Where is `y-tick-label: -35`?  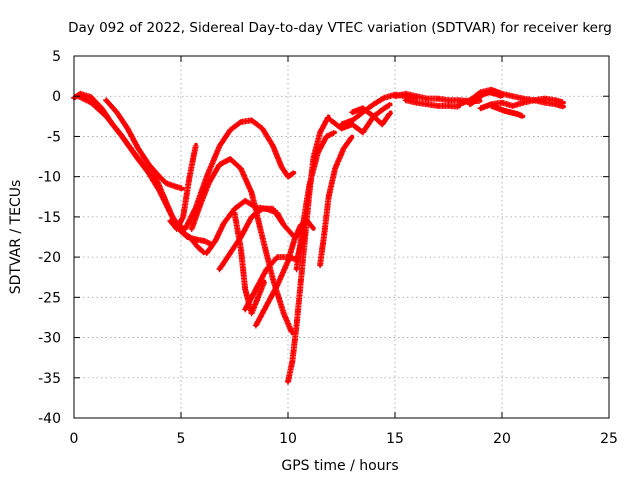
y-tick-label: -35 is located at coordinates (49, 379).